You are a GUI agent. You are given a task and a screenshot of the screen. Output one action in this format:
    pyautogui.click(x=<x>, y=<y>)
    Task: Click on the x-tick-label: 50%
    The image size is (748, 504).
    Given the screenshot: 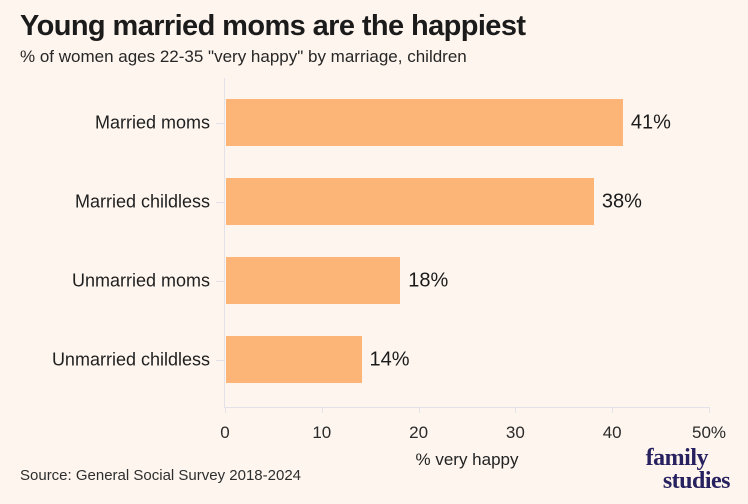 What is the action you would take?
    pyautogui.click(x=709, y=432)
    